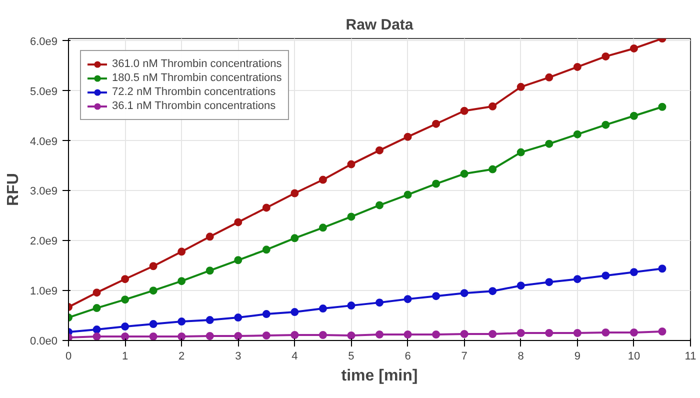 The image size is (700, 398). What do you see at coordinates (44, 92) in the screenshot?
I see `y-tick-label: 5.0e9` at bounding box center [44, 92].